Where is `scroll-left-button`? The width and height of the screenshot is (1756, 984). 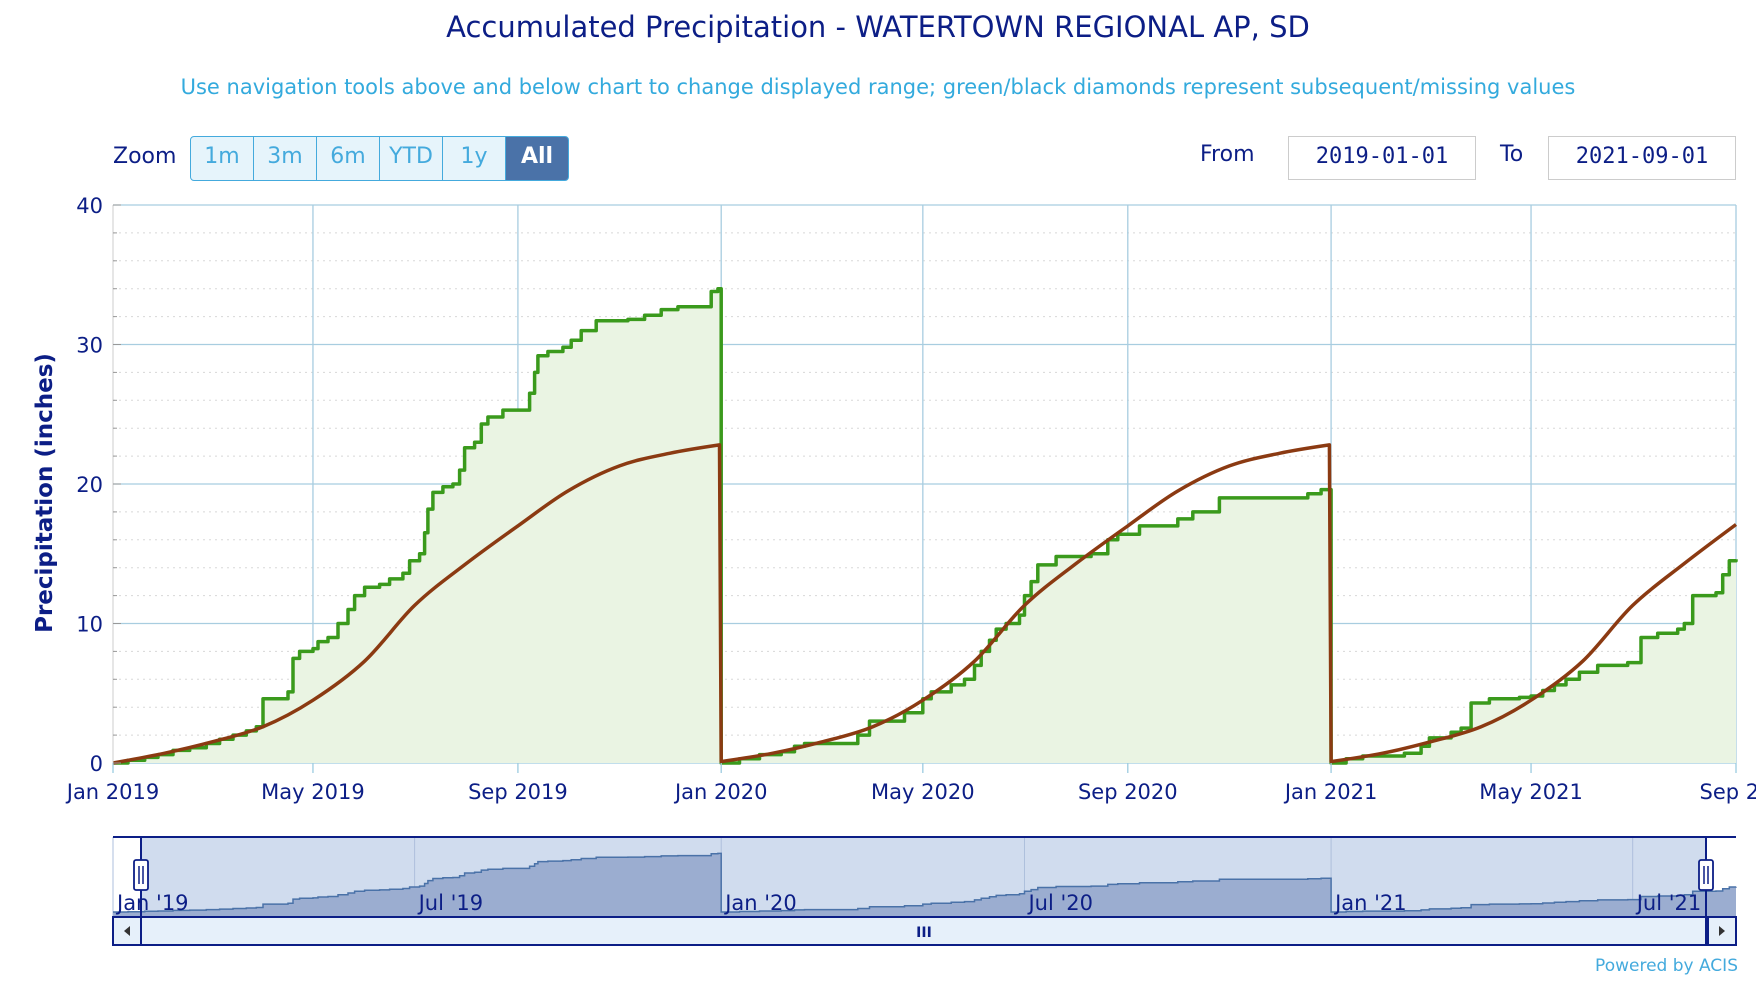 scroll-left-button is located at coordinates (127, 931).